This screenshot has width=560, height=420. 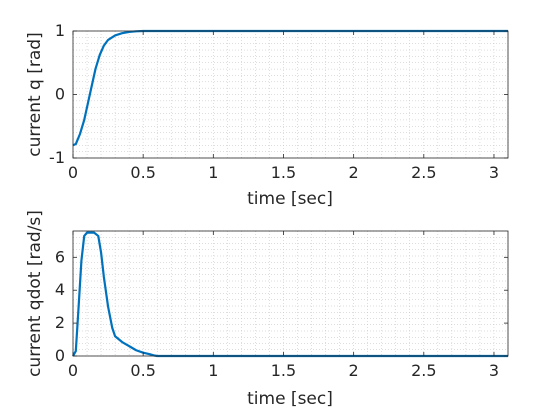 What do you see at coordinates (35, 94) in the screenshot?
I see `y-axis-label: current q [rad]` at bounding box center [35, 94].